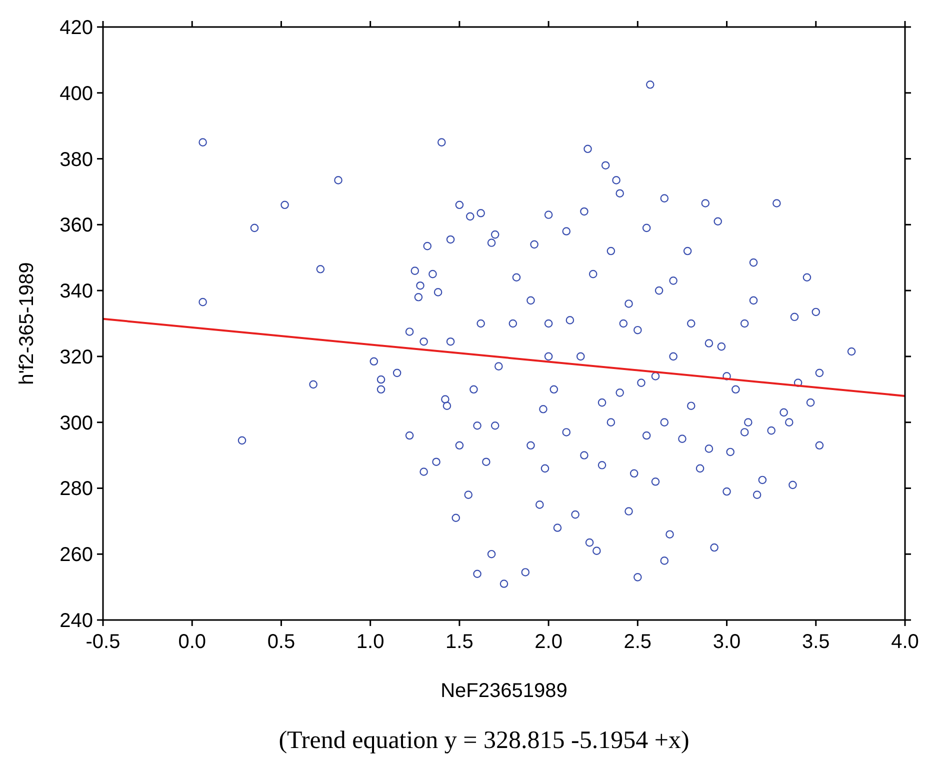 The image size is (926, 759). What do you see at coordinates (548, 642) in the screenshot?
I see `x-tick-label: 2.0` at bounding box center [548, 642].